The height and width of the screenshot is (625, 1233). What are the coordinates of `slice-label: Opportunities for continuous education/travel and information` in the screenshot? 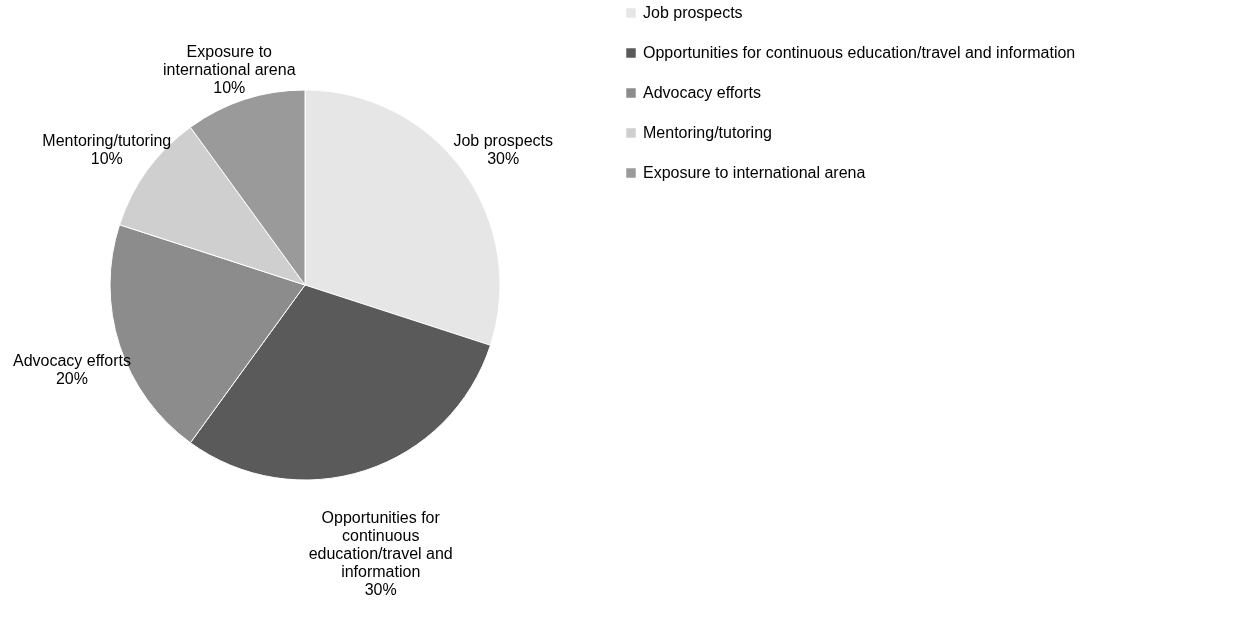 It's located at (380, 545).